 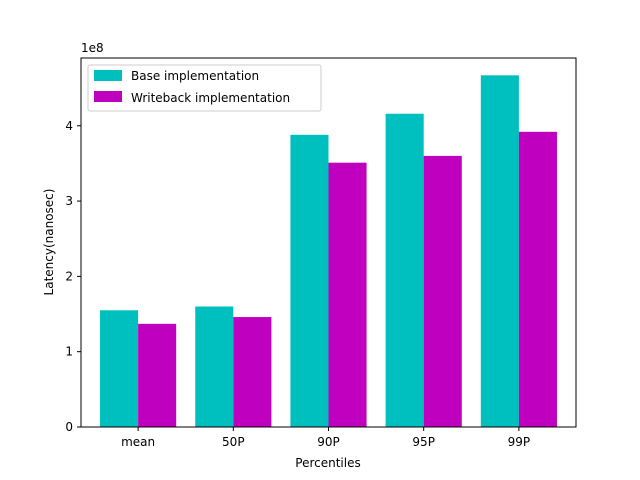 I want to click on bar-writeback-mean, so click(x=157, y=375).